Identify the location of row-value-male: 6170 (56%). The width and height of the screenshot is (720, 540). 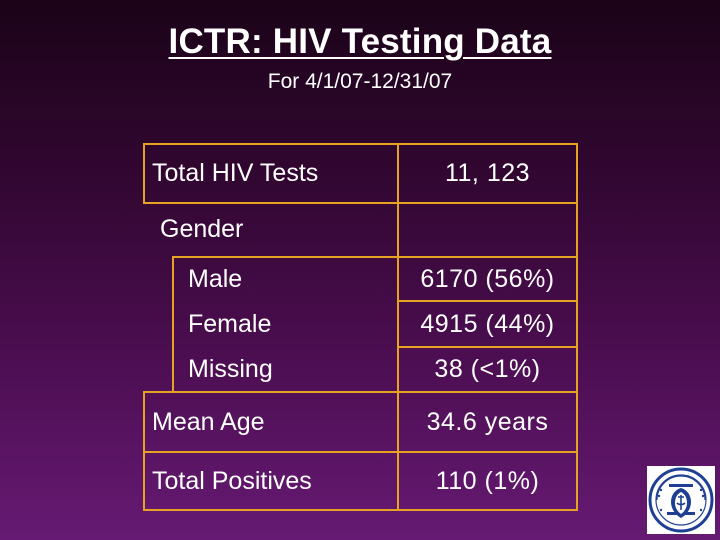
(487, 279).